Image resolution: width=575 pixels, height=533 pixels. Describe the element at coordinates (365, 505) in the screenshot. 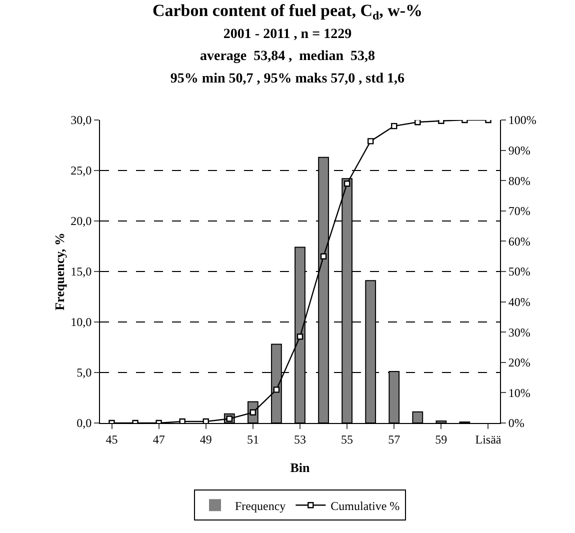

I see `legend-label: Cumulative %` at that location.